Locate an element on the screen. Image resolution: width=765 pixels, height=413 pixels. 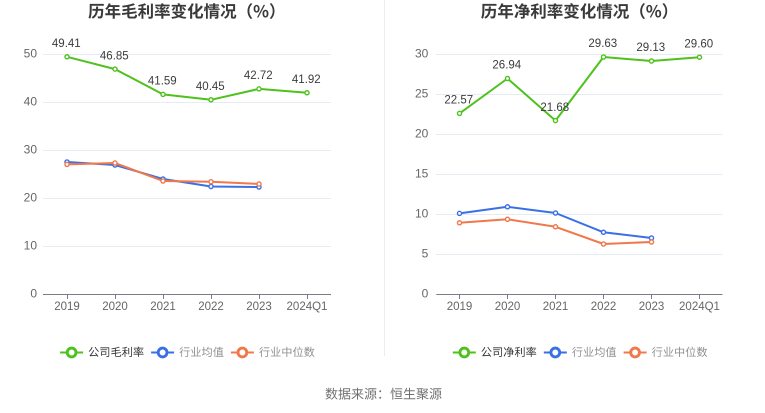
svg-text: 46.85 is located at coordinates (114, 56).